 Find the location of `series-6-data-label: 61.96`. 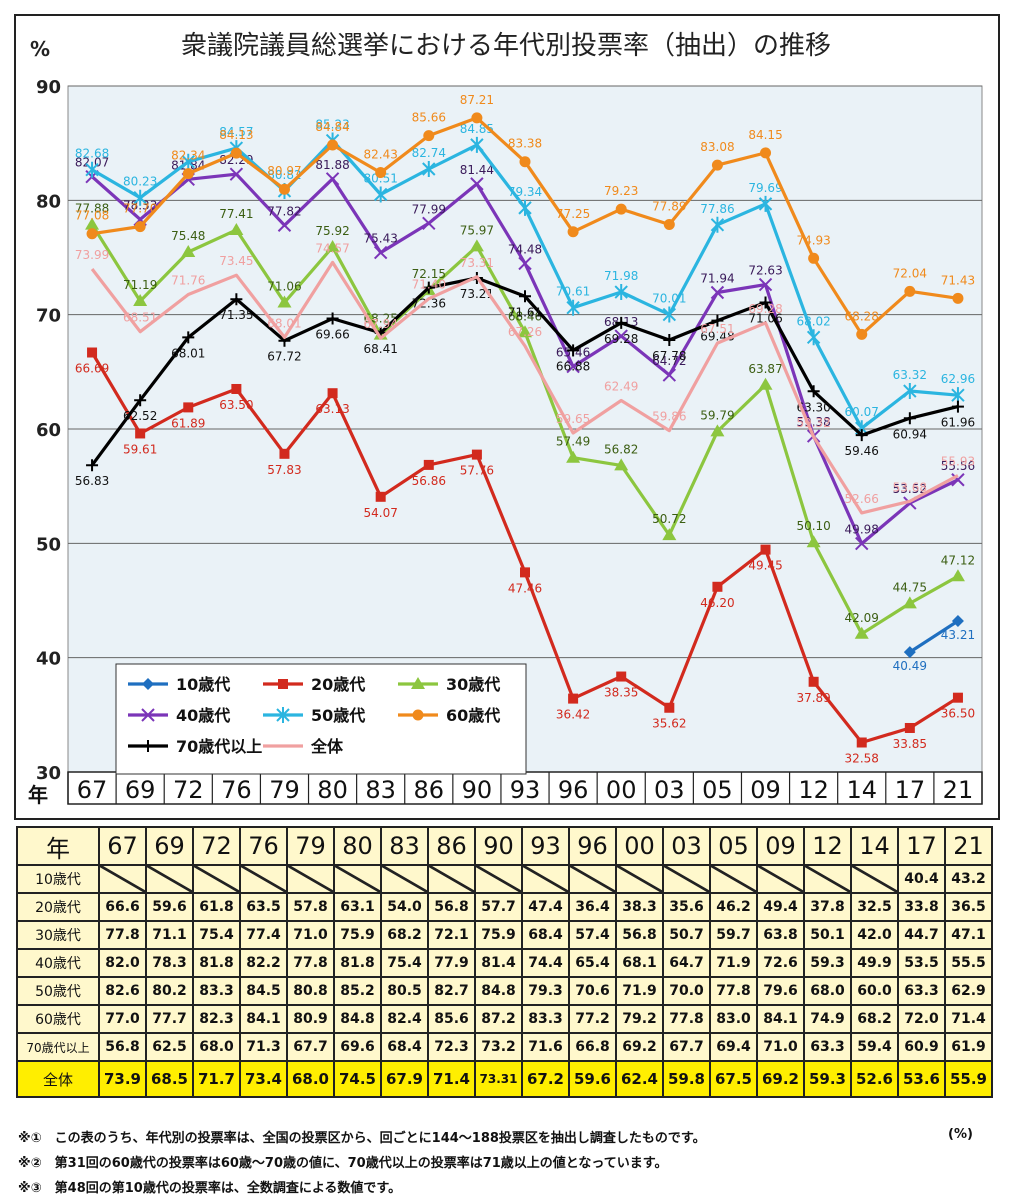

series-6-data-label: 61.96 is located at coordinates (958, 423).